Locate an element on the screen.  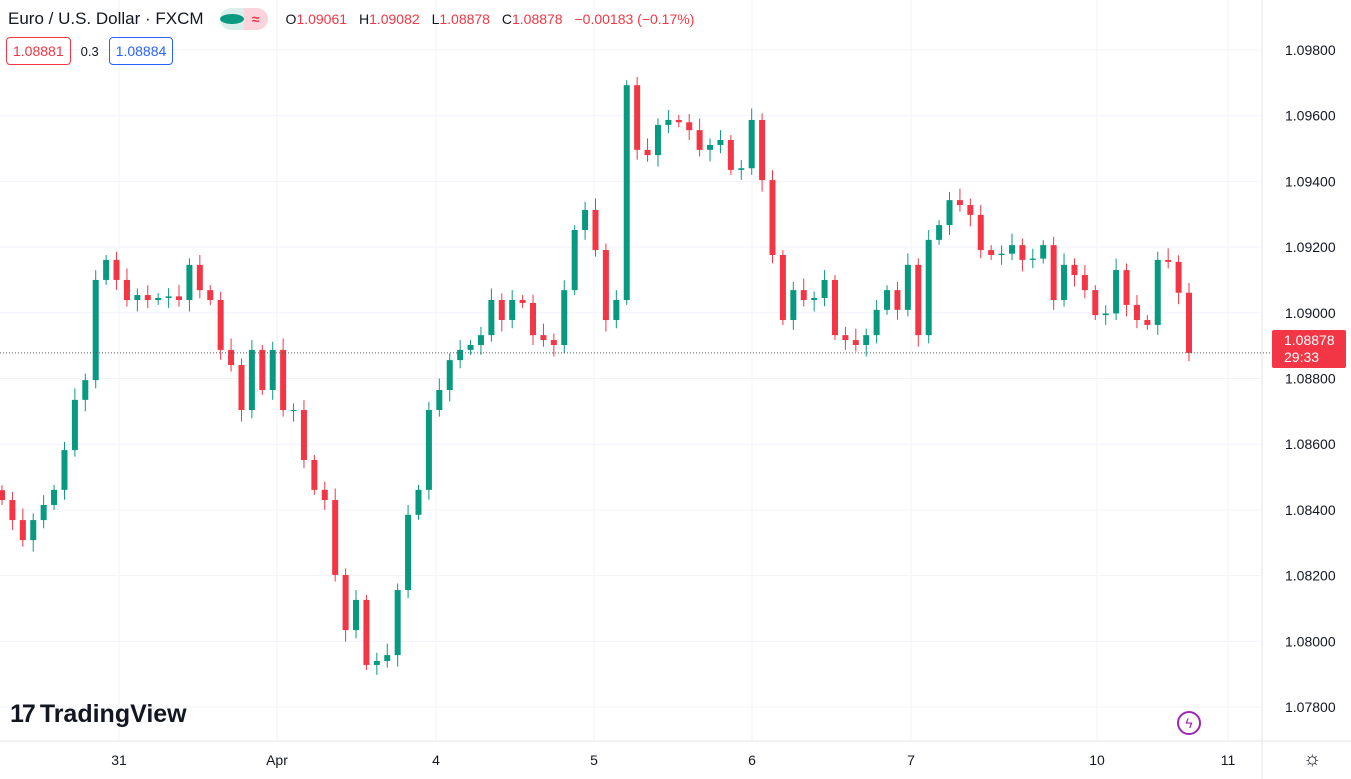
market-status: ≈ is located at coordinates (243, 19).